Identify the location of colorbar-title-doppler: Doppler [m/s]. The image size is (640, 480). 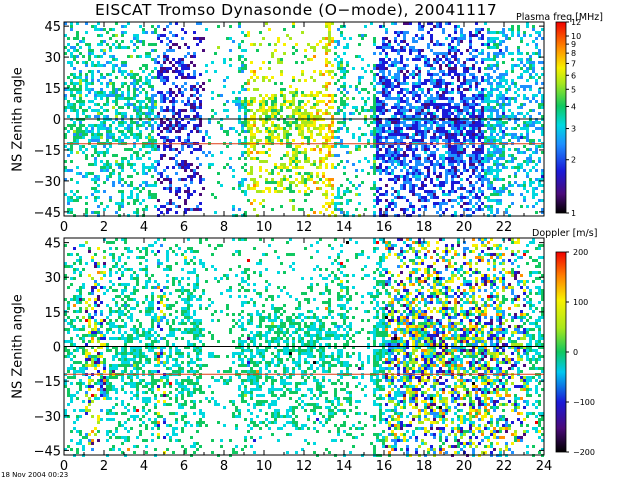
(565, 233).